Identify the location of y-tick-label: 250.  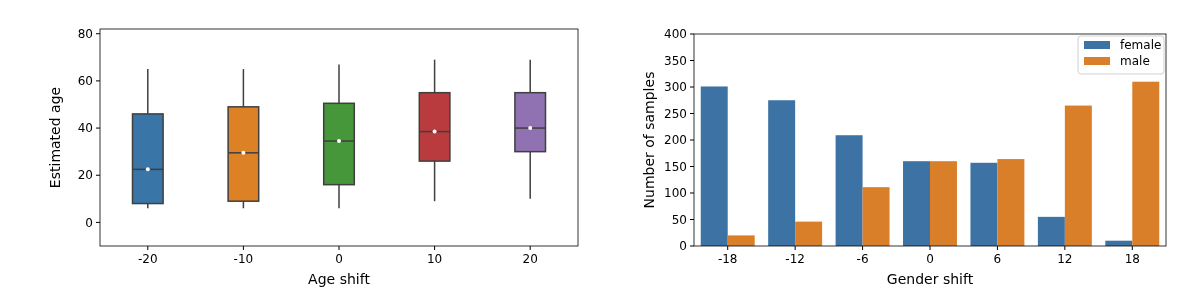
(675, 113).